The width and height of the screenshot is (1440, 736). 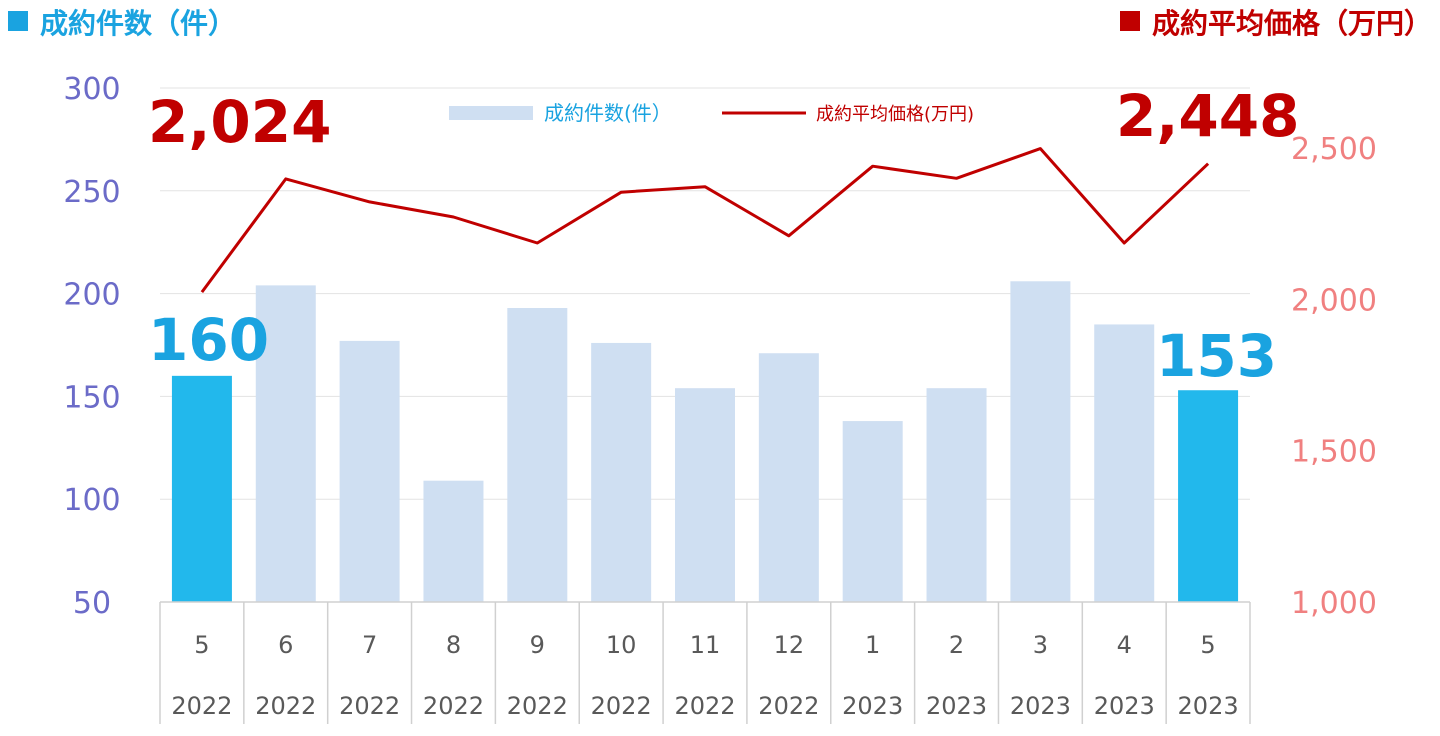 What do you see at coordinates (956, 645) in the screenshot?
I see `x-month-label: 2` at bounding box center [956, 645].